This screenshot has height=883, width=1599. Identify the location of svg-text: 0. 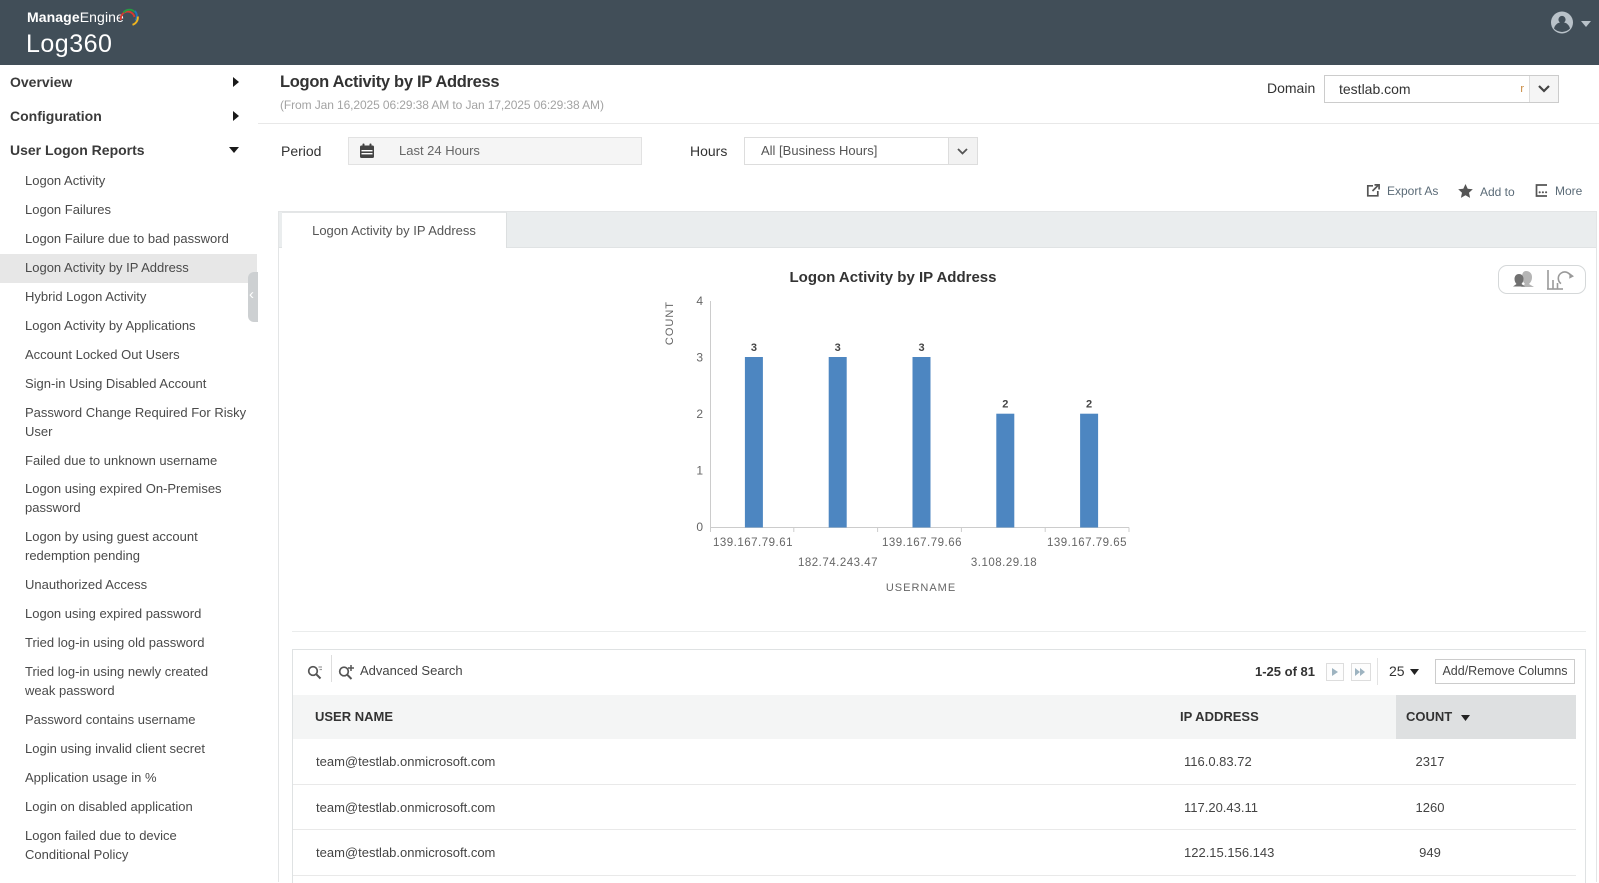
(699, 527).